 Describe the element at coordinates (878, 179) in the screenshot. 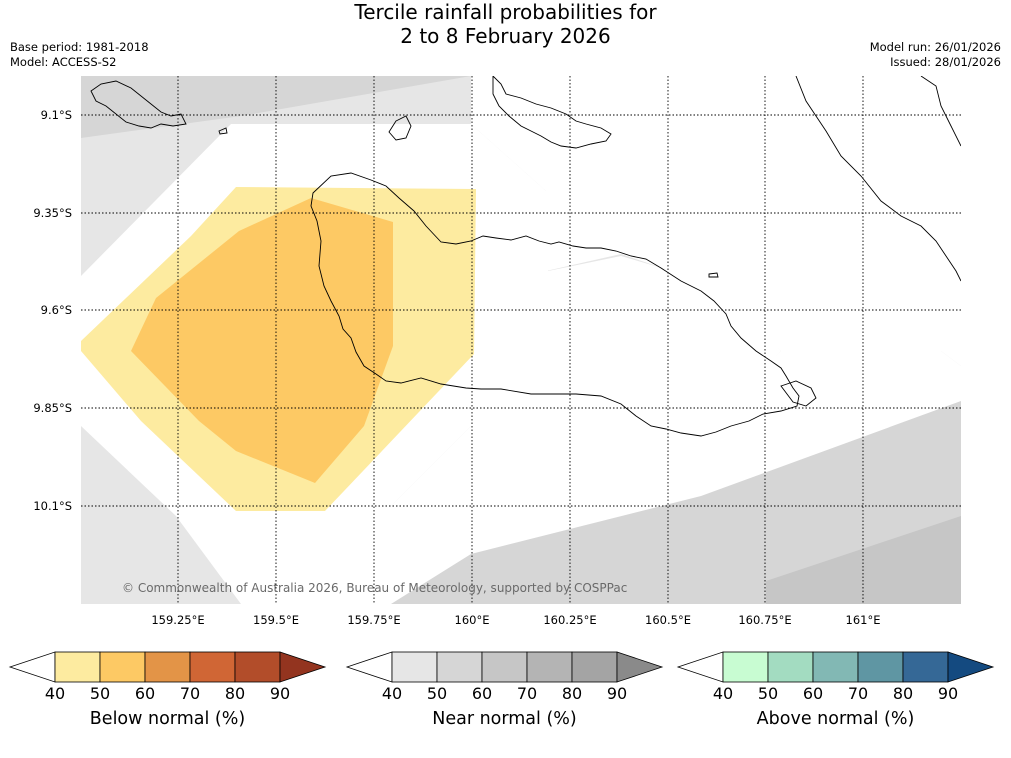

I see `coastline-malaita` at that location.